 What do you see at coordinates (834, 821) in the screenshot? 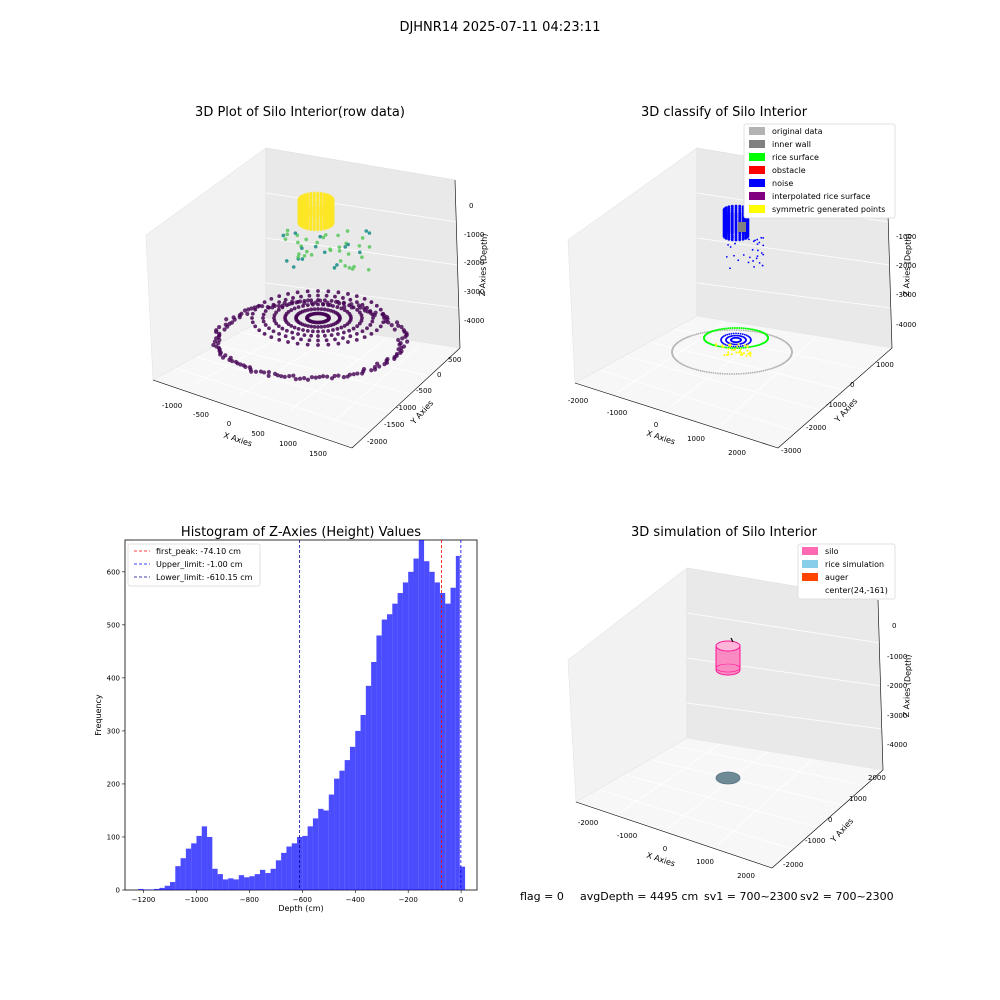
I see `y-tick-labels: 2000 1000 0 -1000 -2000` at bounding box center [834, 821].